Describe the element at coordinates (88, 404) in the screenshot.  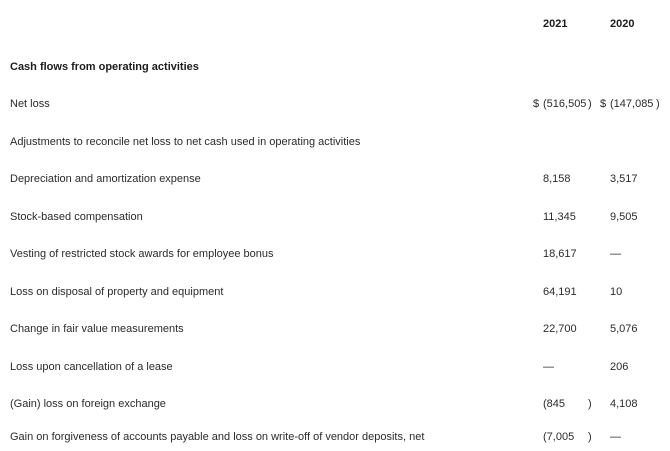
I see `row-label: (Gain) loss on foreign exchange` at that location.